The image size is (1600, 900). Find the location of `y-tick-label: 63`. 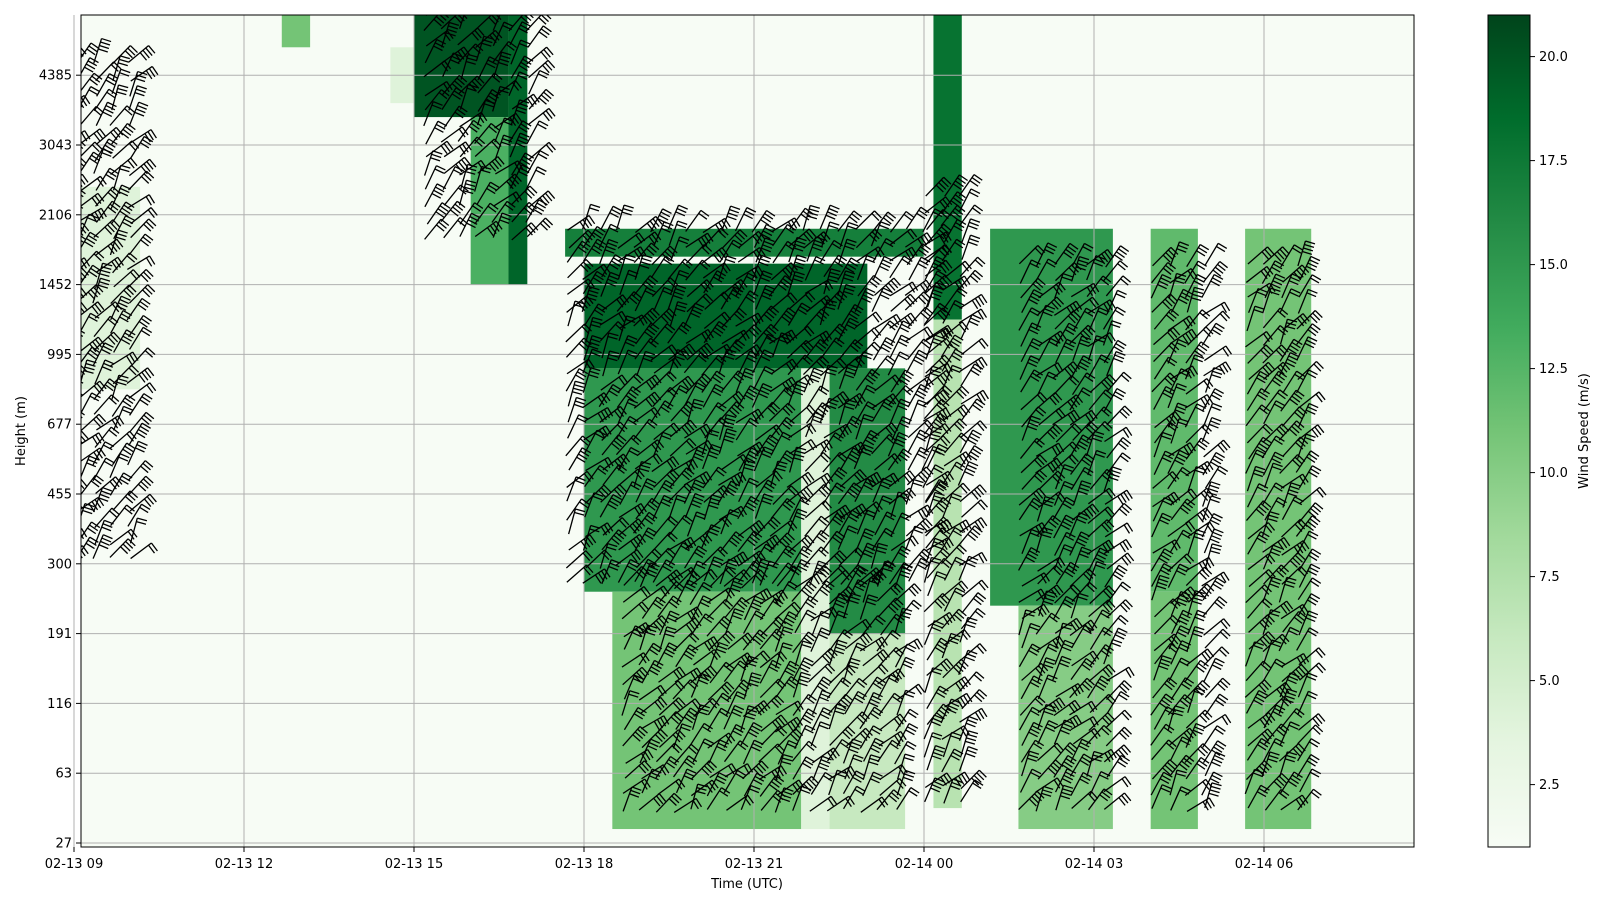

y-tick-label: 63 is located at coordinates (63, 774).